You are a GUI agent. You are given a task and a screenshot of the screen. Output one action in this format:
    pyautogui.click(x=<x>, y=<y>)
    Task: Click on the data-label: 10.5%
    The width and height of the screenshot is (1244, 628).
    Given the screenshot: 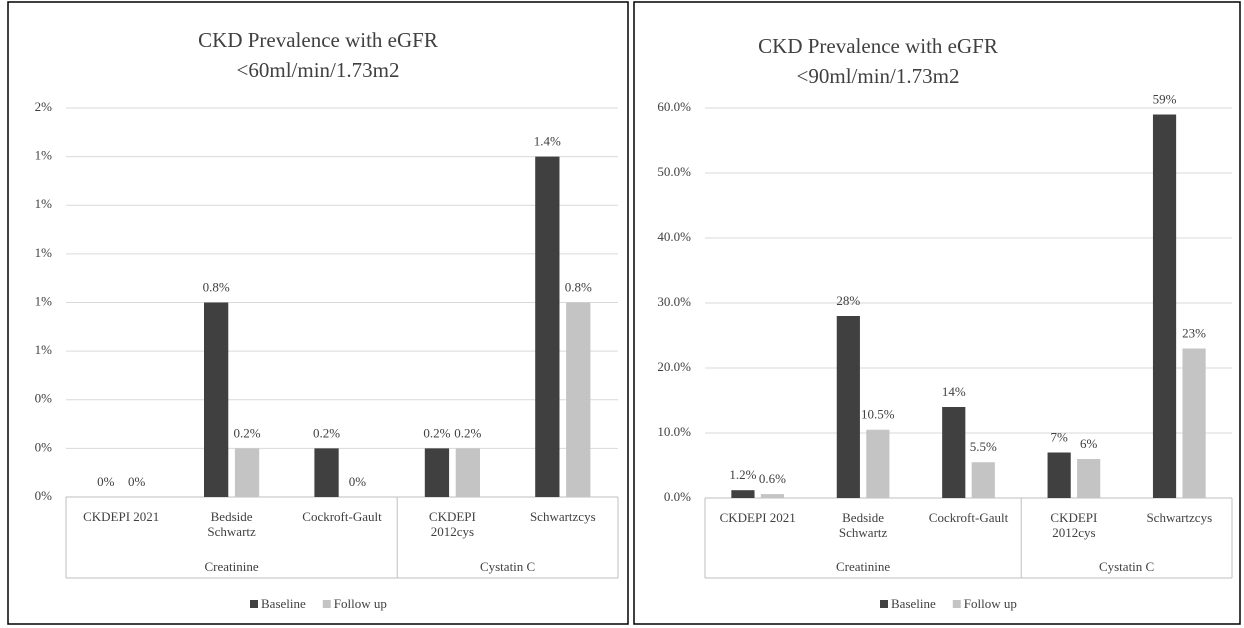 What is the action you would take?
    pyautogui.click(x=878, y=414)
    